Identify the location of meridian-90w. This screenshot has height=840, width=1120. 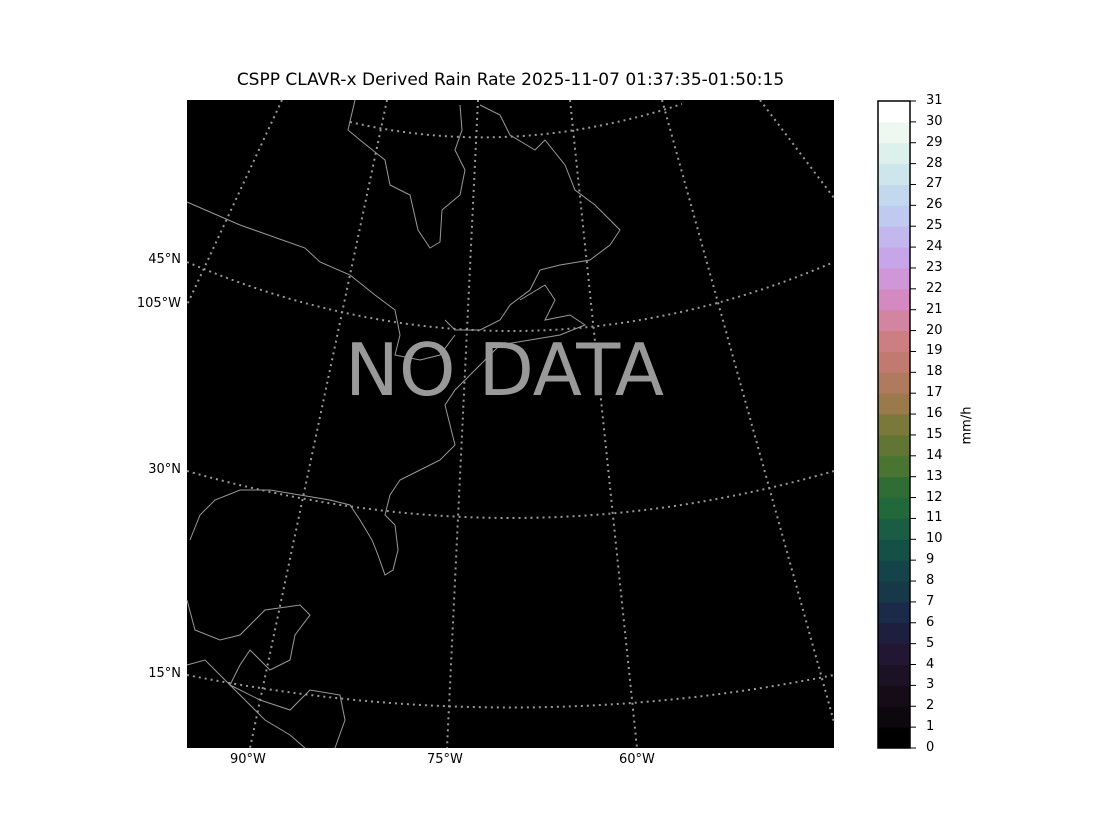
(318, 424).